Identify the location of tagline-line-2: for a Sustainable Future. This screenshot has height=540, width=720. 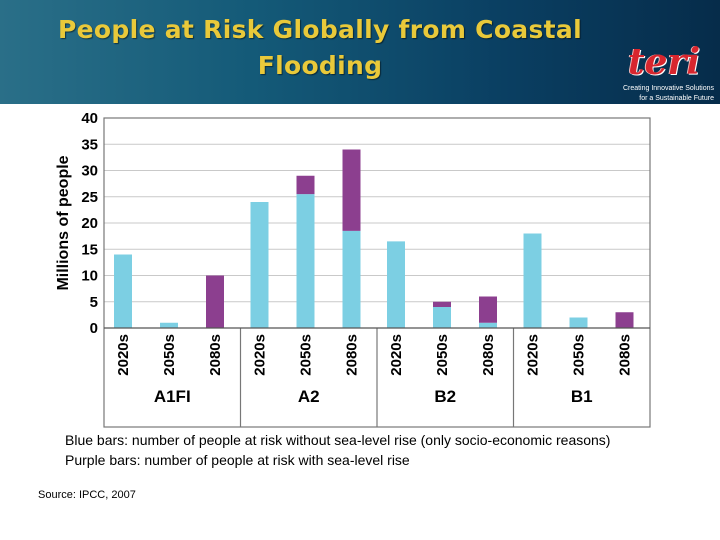
(676, 98).